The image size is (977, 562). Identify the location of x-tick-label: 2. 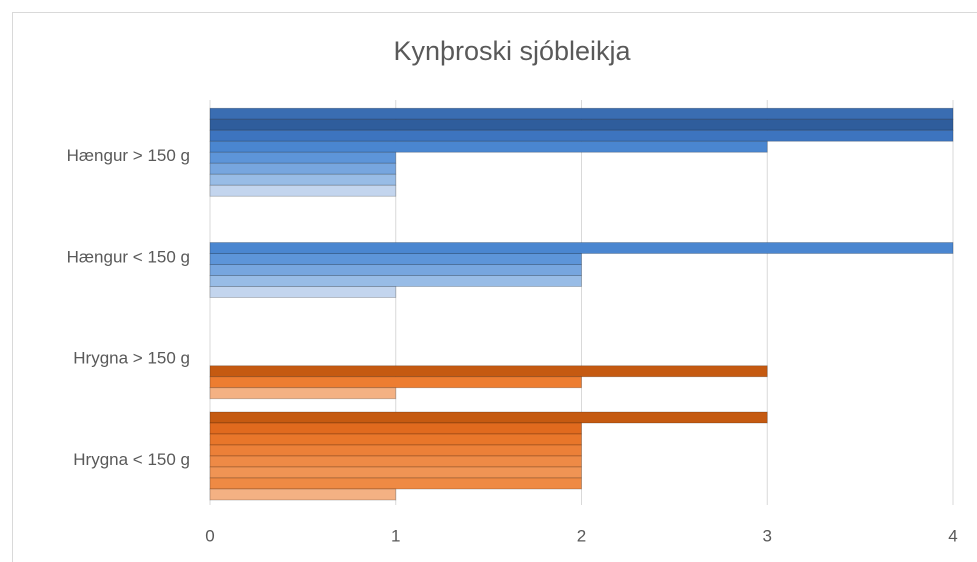
(581, 535).